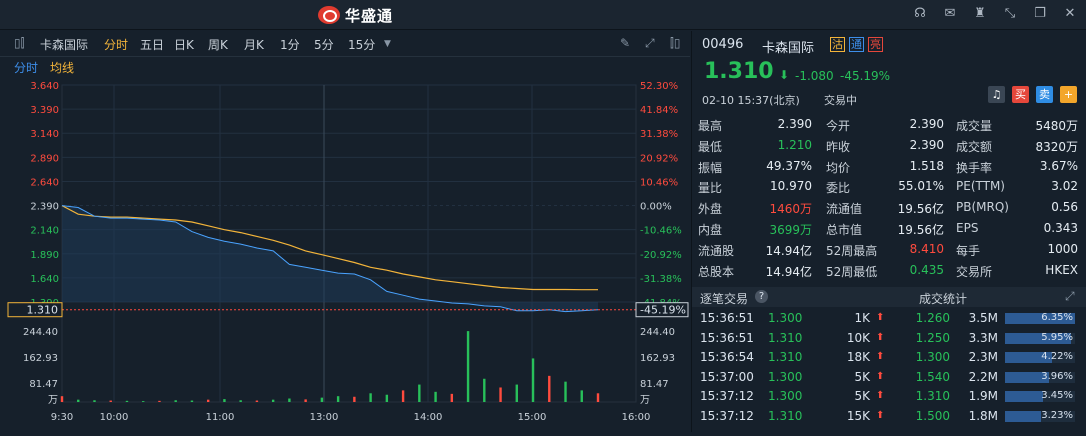  What do you see at coordinates (659, 110) in the screenshot?
I see `y-pct-label: 41.84%` at bounding box center [659, 110].